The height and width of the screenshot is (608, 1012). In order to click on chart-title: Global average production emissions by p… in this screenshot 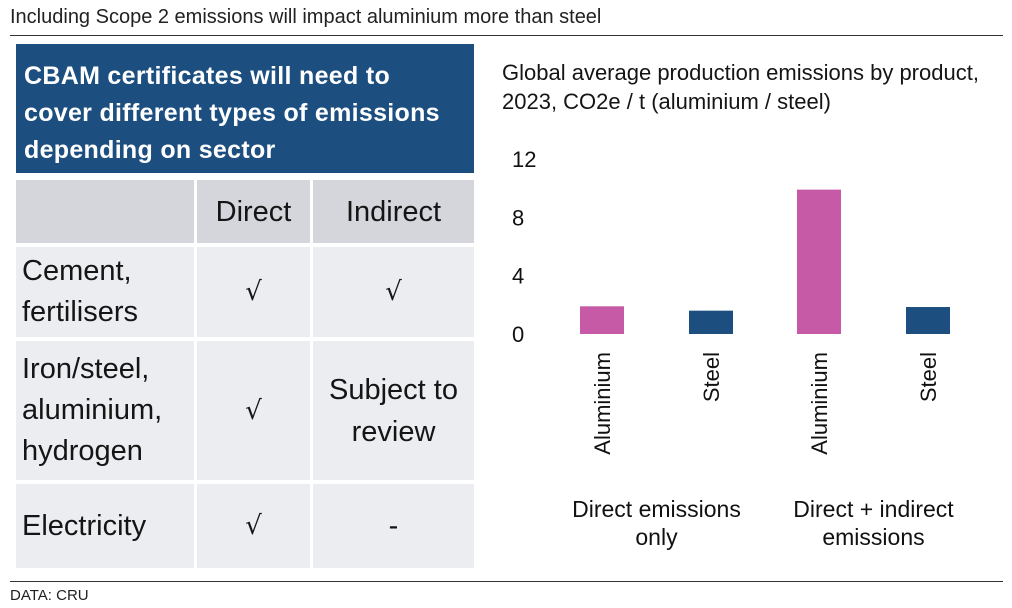, I will do `click(740, 87)`.